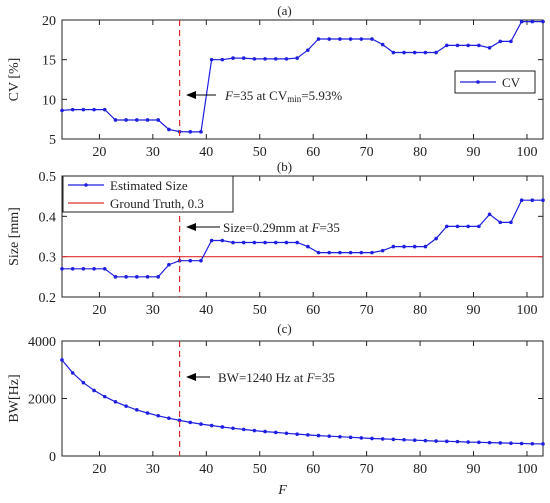 This screenshot has height=503, width=550. What do you see at coordinates (206, 310) in the screenshot?
I see `x-tick-label: 40` at bounding box center [206, 310].